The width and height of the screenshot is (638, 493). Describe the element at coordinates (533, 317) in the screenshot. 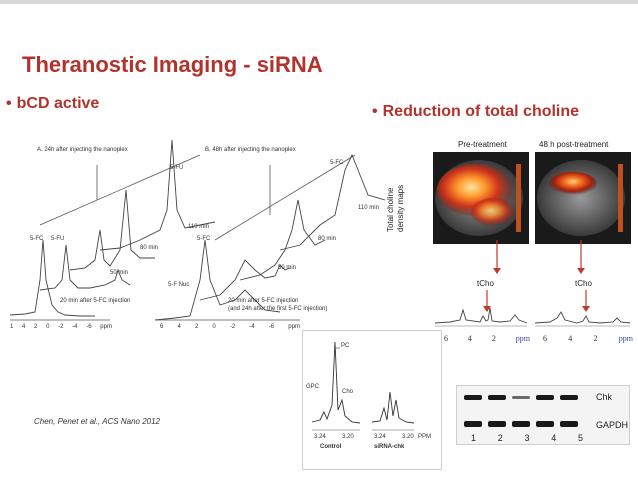

I see `proton-spectra` at that location.